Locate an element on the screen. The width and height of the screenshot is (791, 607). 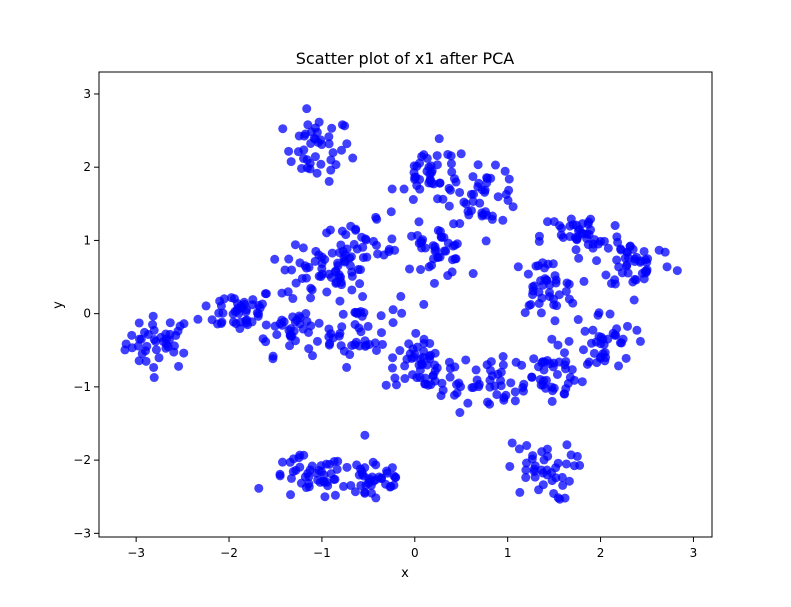
y-tick-label: 3 is located at coordinates (87, 94).